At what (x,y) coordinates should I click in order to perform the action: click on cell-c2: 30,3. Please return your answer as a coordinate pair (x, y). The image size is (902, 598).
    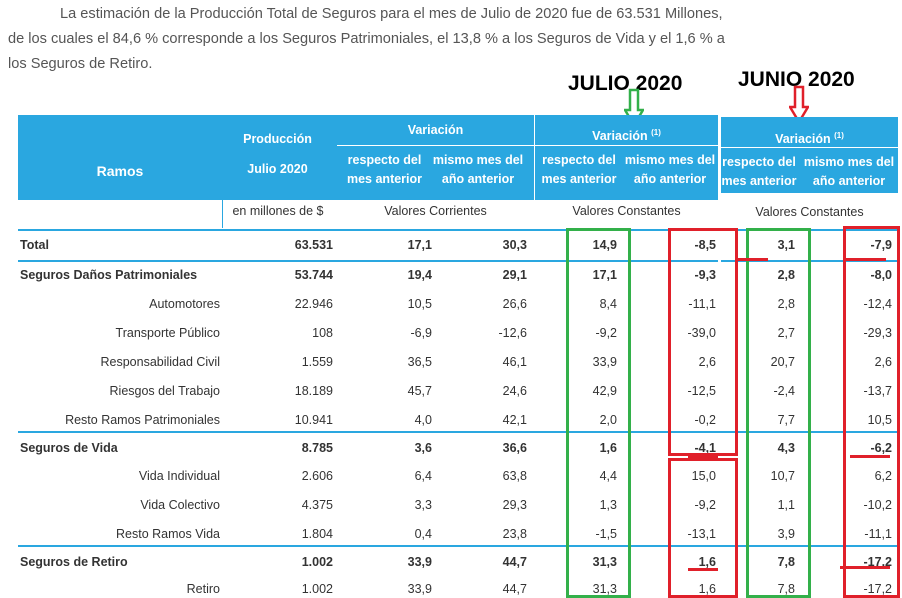
    Looking at the image, I should click on (514, 245).